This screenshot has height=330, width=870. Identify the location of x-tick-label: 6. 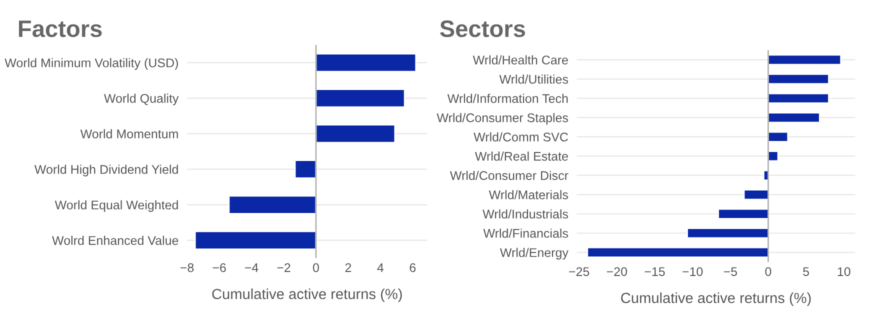
(413, 267).